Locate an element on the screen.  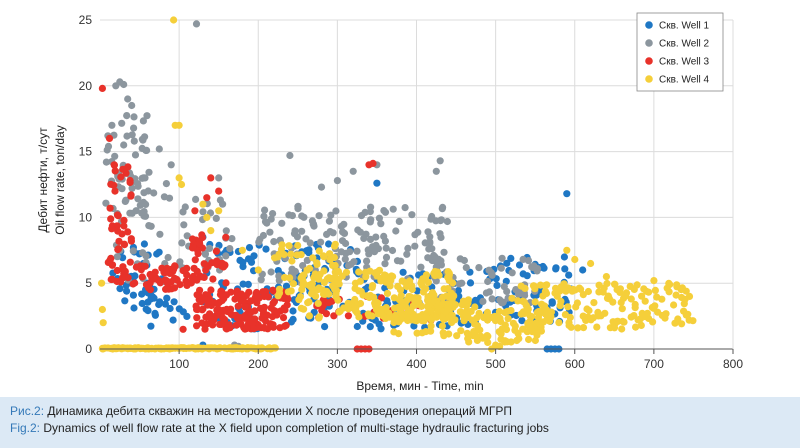
x-tick-label: 400 is located at coordinates (416, 364).